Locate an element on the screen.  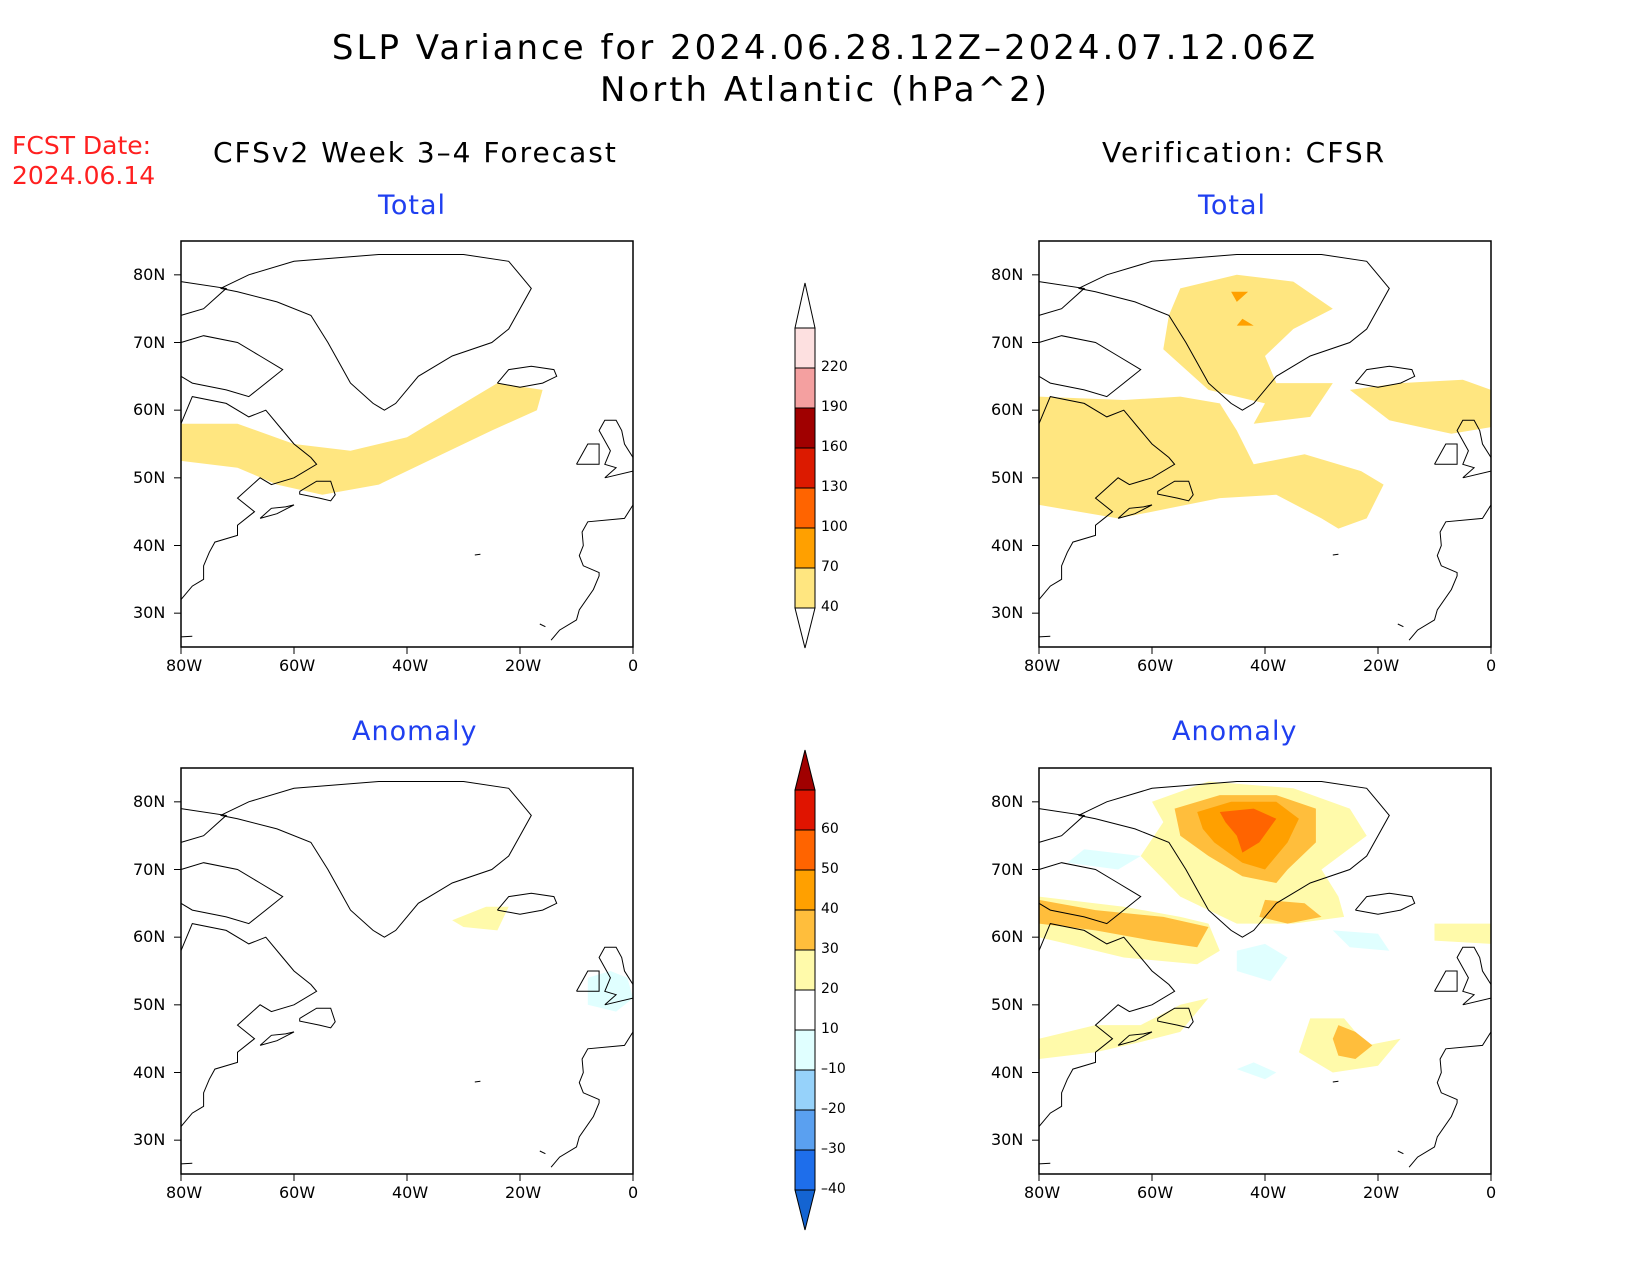
colorbar-label: 100 is located at coordinates (834, 527).